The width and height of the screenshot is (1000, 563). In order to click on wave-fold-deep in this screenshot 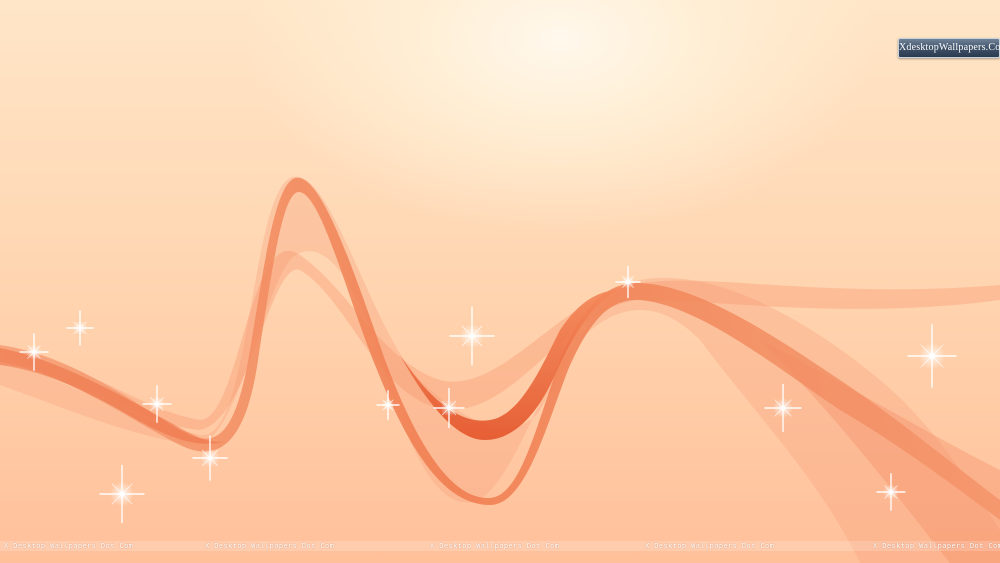, I will do `click(510, 365)`.